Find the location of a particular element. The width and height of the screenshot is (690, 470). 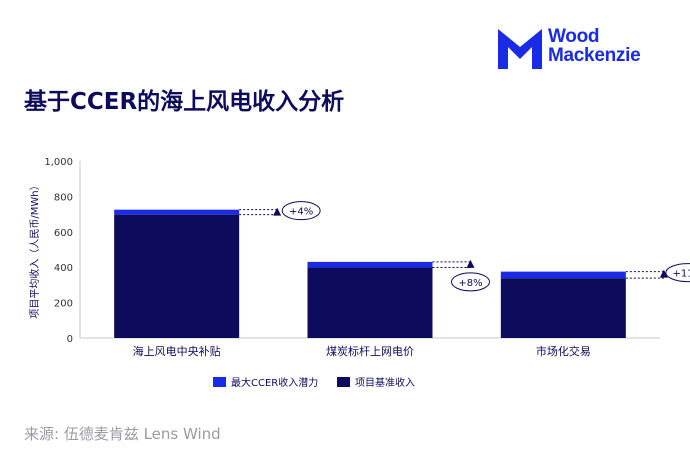

annotation-label: +8% is located at coordinates (470, 283).